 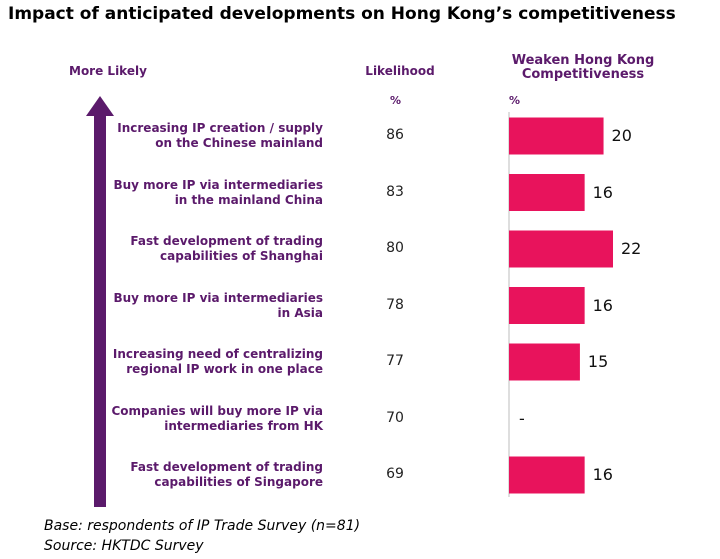 I want to click on bar-value-label: 15, so click(x=598, y=361).